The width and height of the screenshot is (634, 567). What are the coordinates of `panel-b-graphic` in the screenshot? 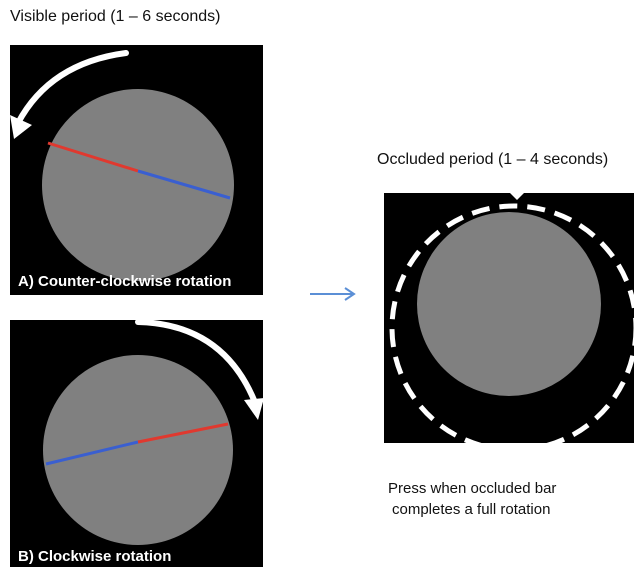 It's located at (153, 432).